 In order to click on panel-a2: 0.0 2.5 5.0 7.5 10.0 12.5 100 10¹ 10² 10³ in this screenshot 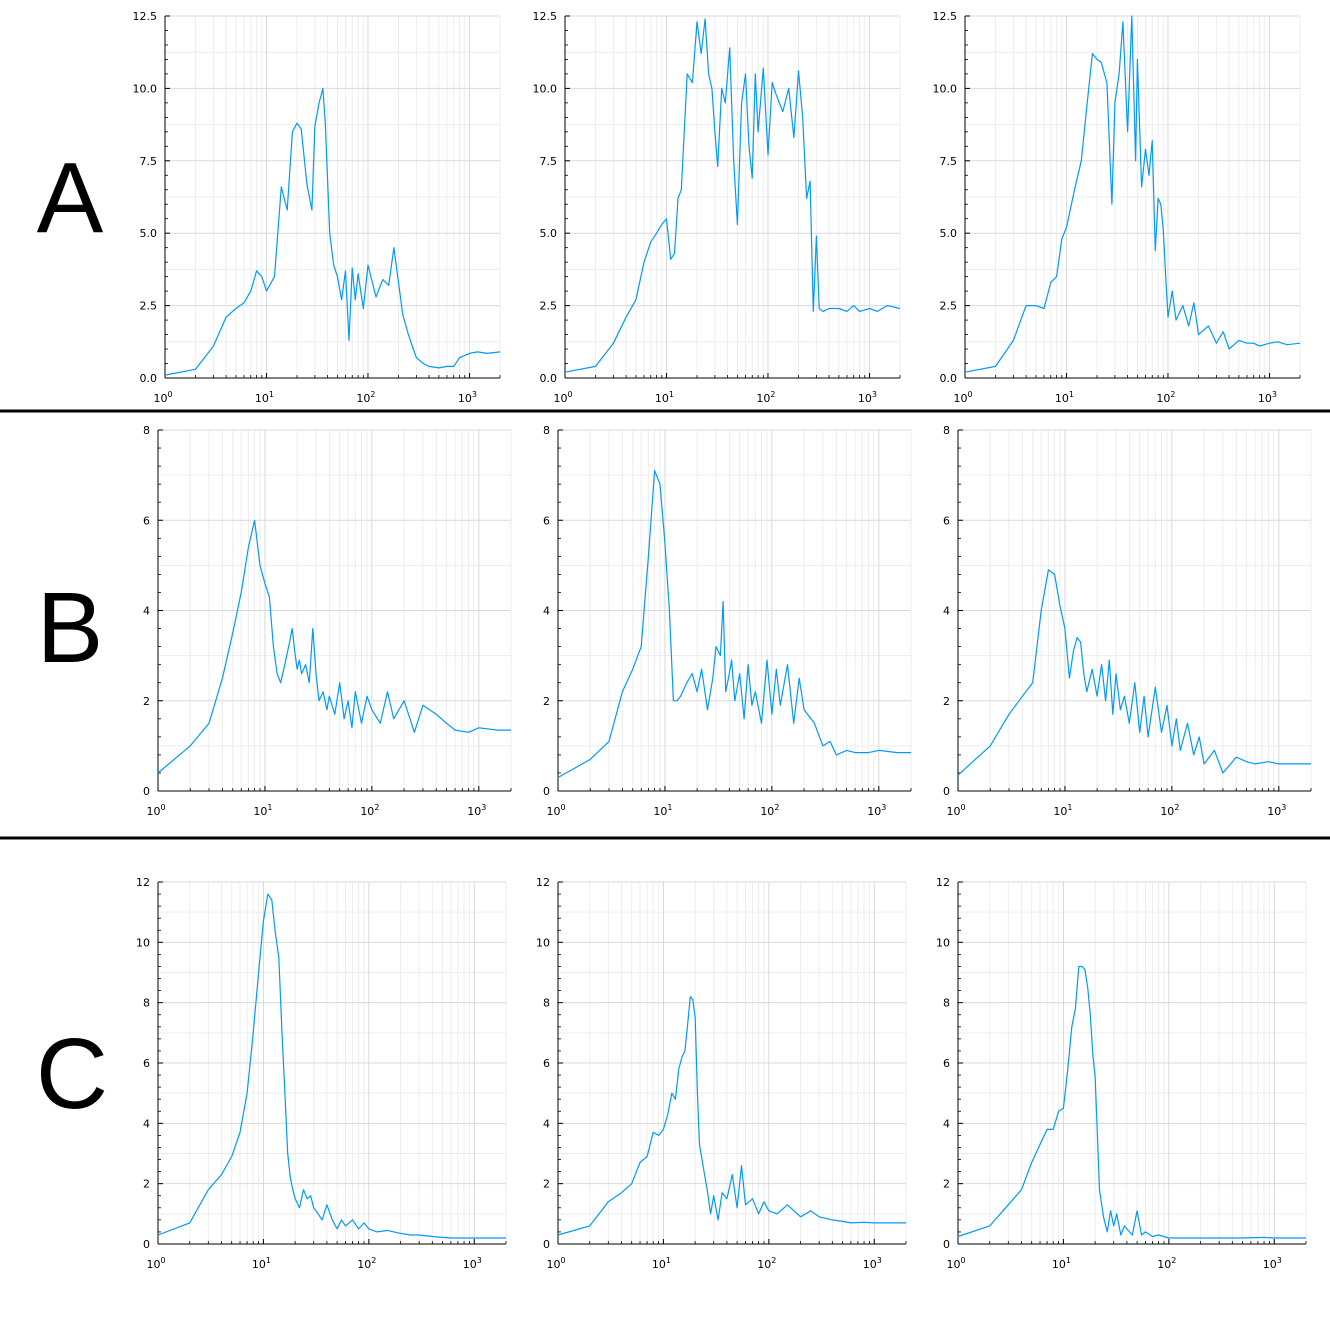, I will do `click(717, 207)`.